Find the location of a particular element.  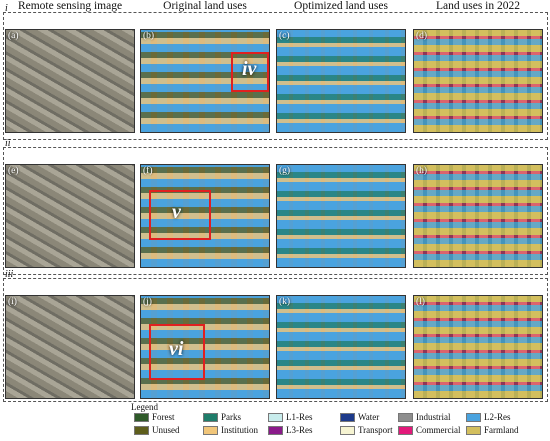

map-panel: (i) is located at coordinates (70, 347).